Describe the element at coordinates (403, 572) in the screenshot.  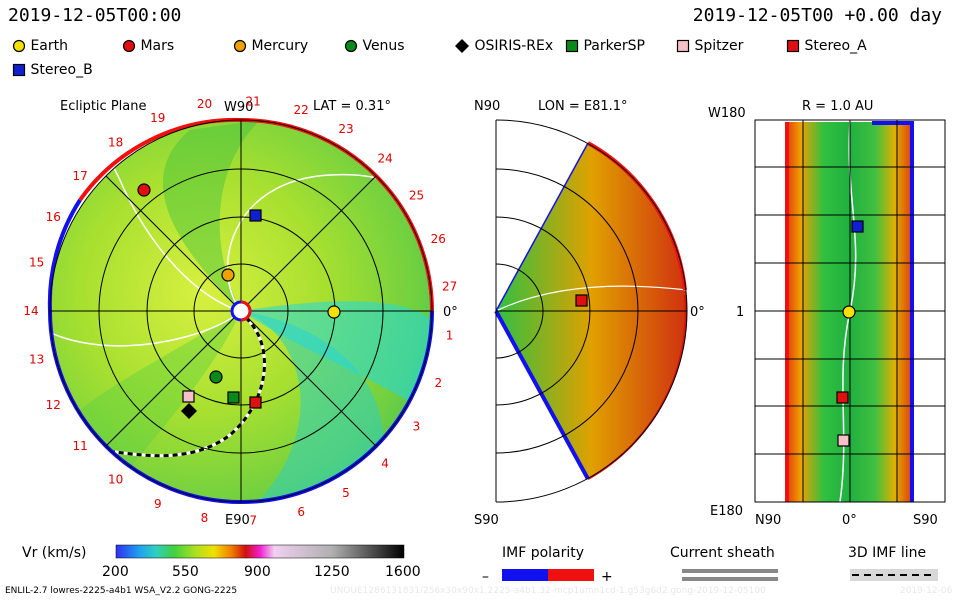
I see `colorbar-tick-1600: 1600` at that location.